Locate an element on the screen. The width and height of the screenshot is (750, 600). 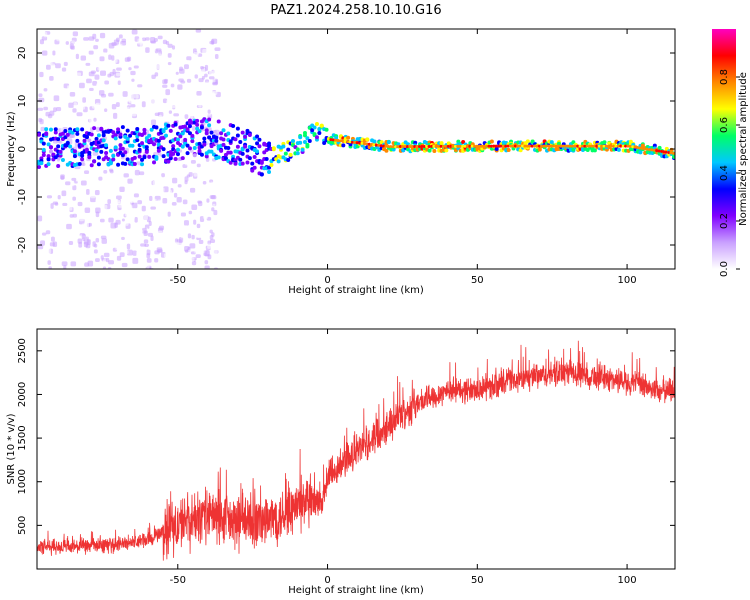
spectrogram-x-label: Height of straight line (km) is located at coordinates (356, 290).